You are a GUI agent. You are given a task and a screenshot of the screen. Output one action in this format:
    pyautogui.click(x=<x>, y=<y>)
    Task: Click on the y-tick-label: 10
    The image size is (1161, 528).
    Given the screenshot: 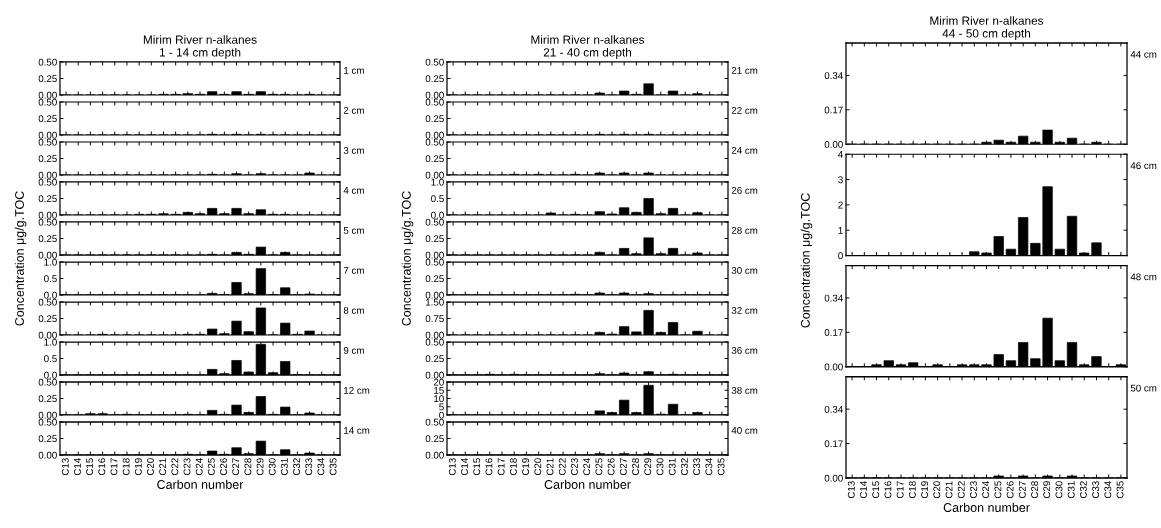 What is the action you would take?
    pyautogui.click(x=439, y=399)
    